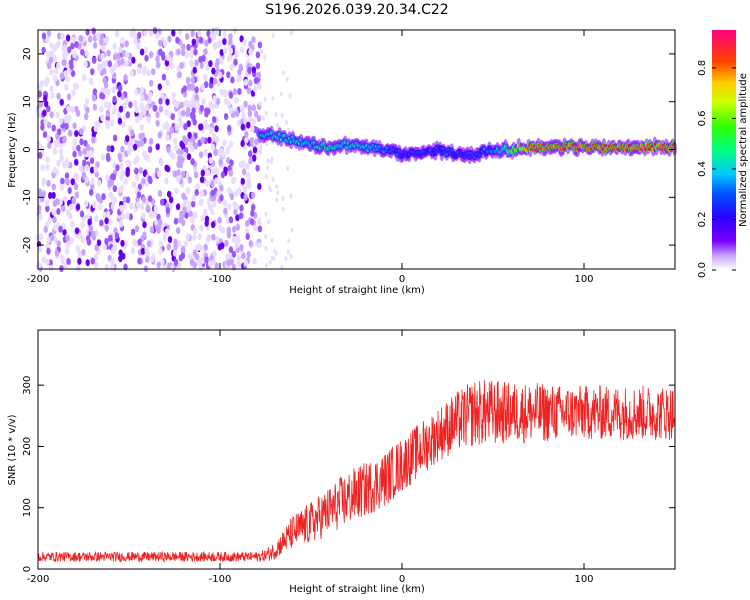 Image resolution: width=750 pixels, height=600 pixels. I want to click on x-tick-label: 100, so click(583, 279).